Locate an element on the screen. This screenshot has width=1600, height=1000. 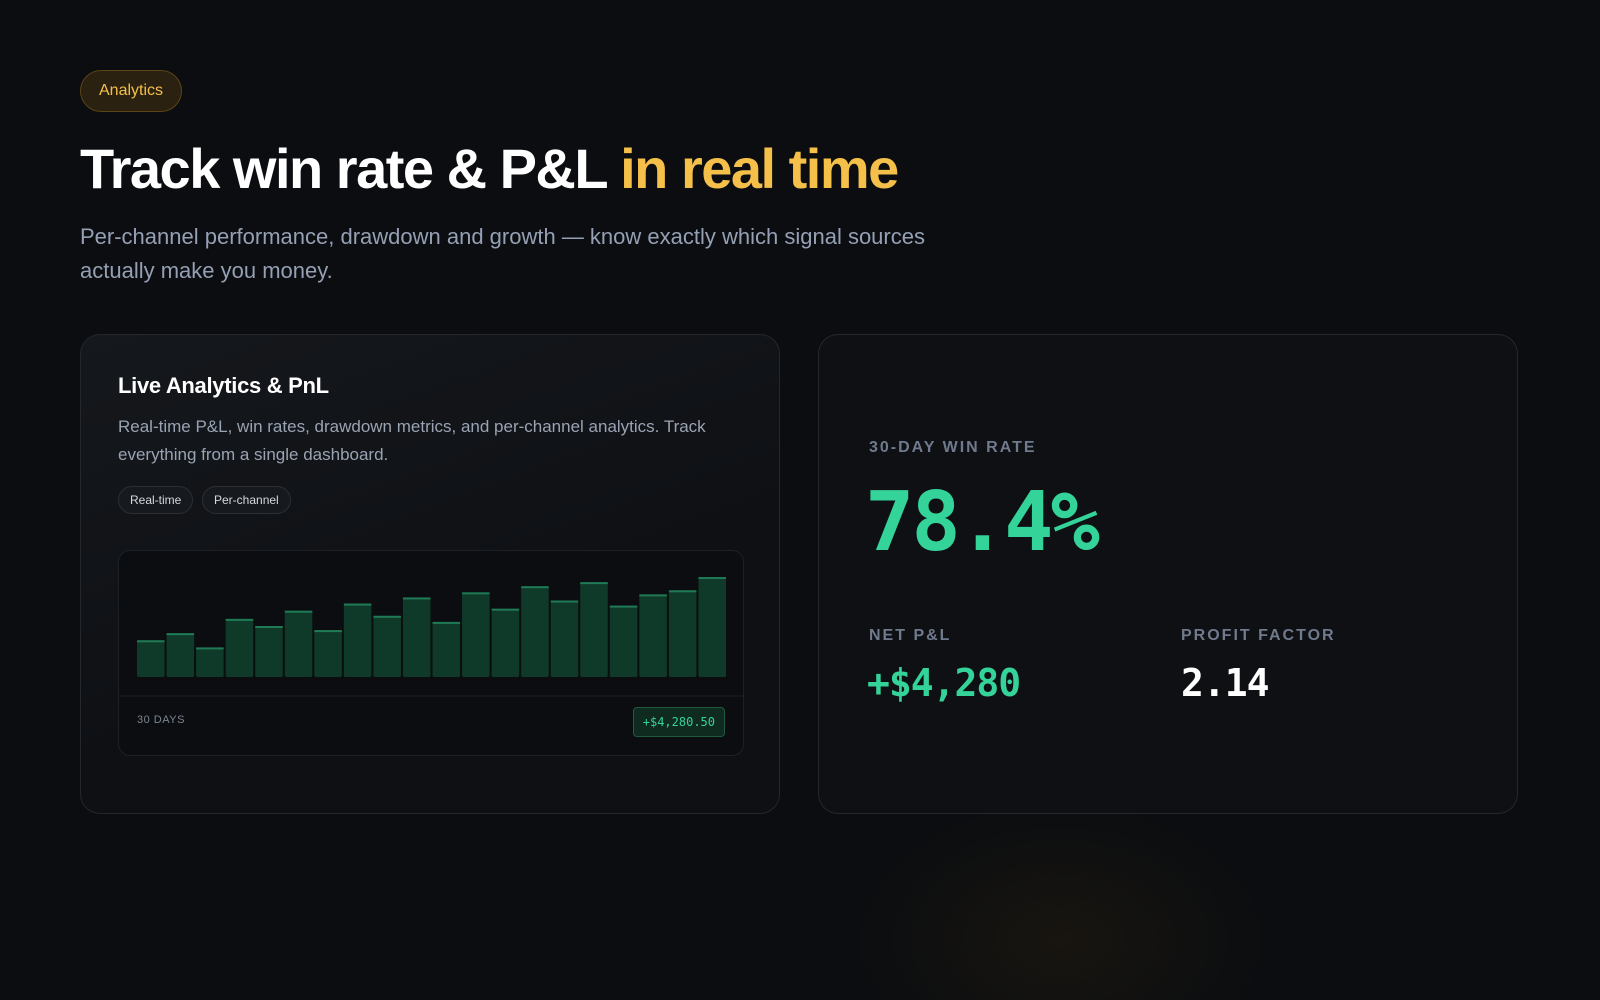
chart-footer: 30 DAYS is located at coordinates (161, 720).